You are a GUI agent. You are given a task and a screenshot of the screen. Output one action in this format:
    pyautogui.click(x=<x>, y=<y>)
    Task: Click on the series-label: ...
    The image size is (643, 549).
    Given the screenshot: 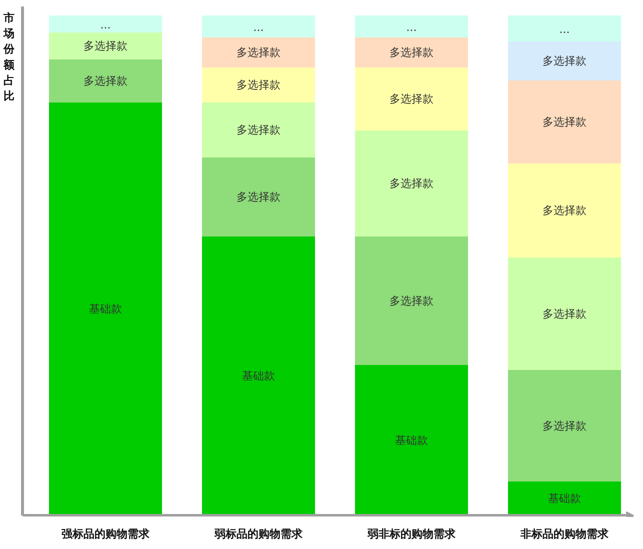 What is the action you would take?
    pyautogui.click(x=105, y=25)
    